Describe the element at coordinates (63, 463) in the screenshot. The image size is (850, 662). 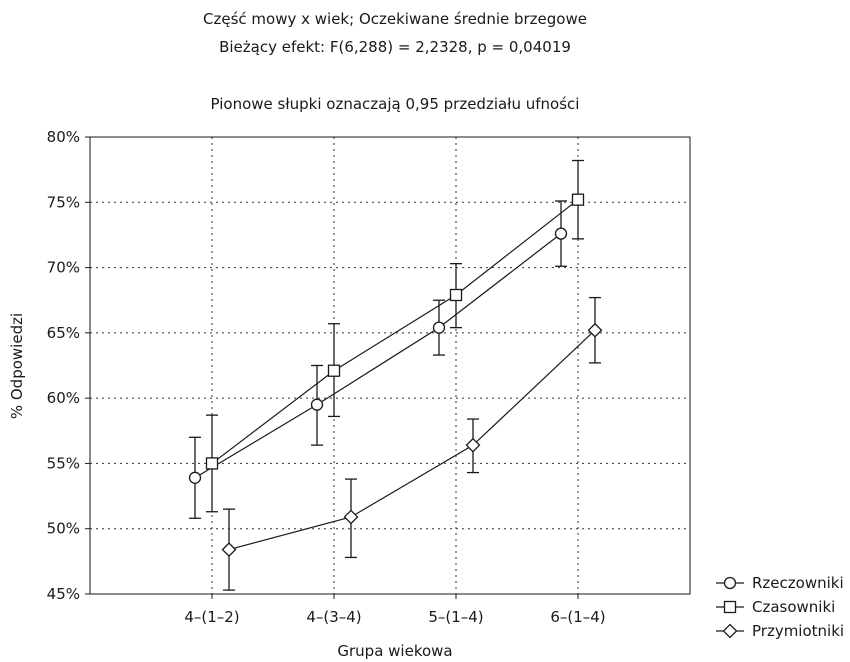
I see `y-tick-label: 55%` at that location.